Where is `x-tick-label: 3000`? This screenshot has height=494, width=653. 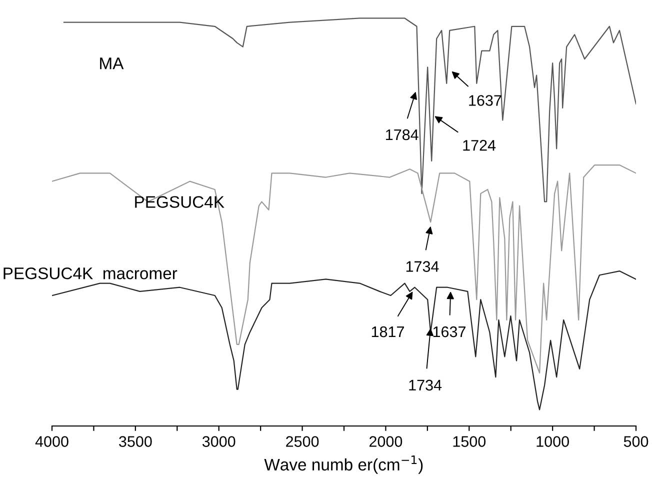
x-tick-label: 3000 is located at coordinates (219, 441).